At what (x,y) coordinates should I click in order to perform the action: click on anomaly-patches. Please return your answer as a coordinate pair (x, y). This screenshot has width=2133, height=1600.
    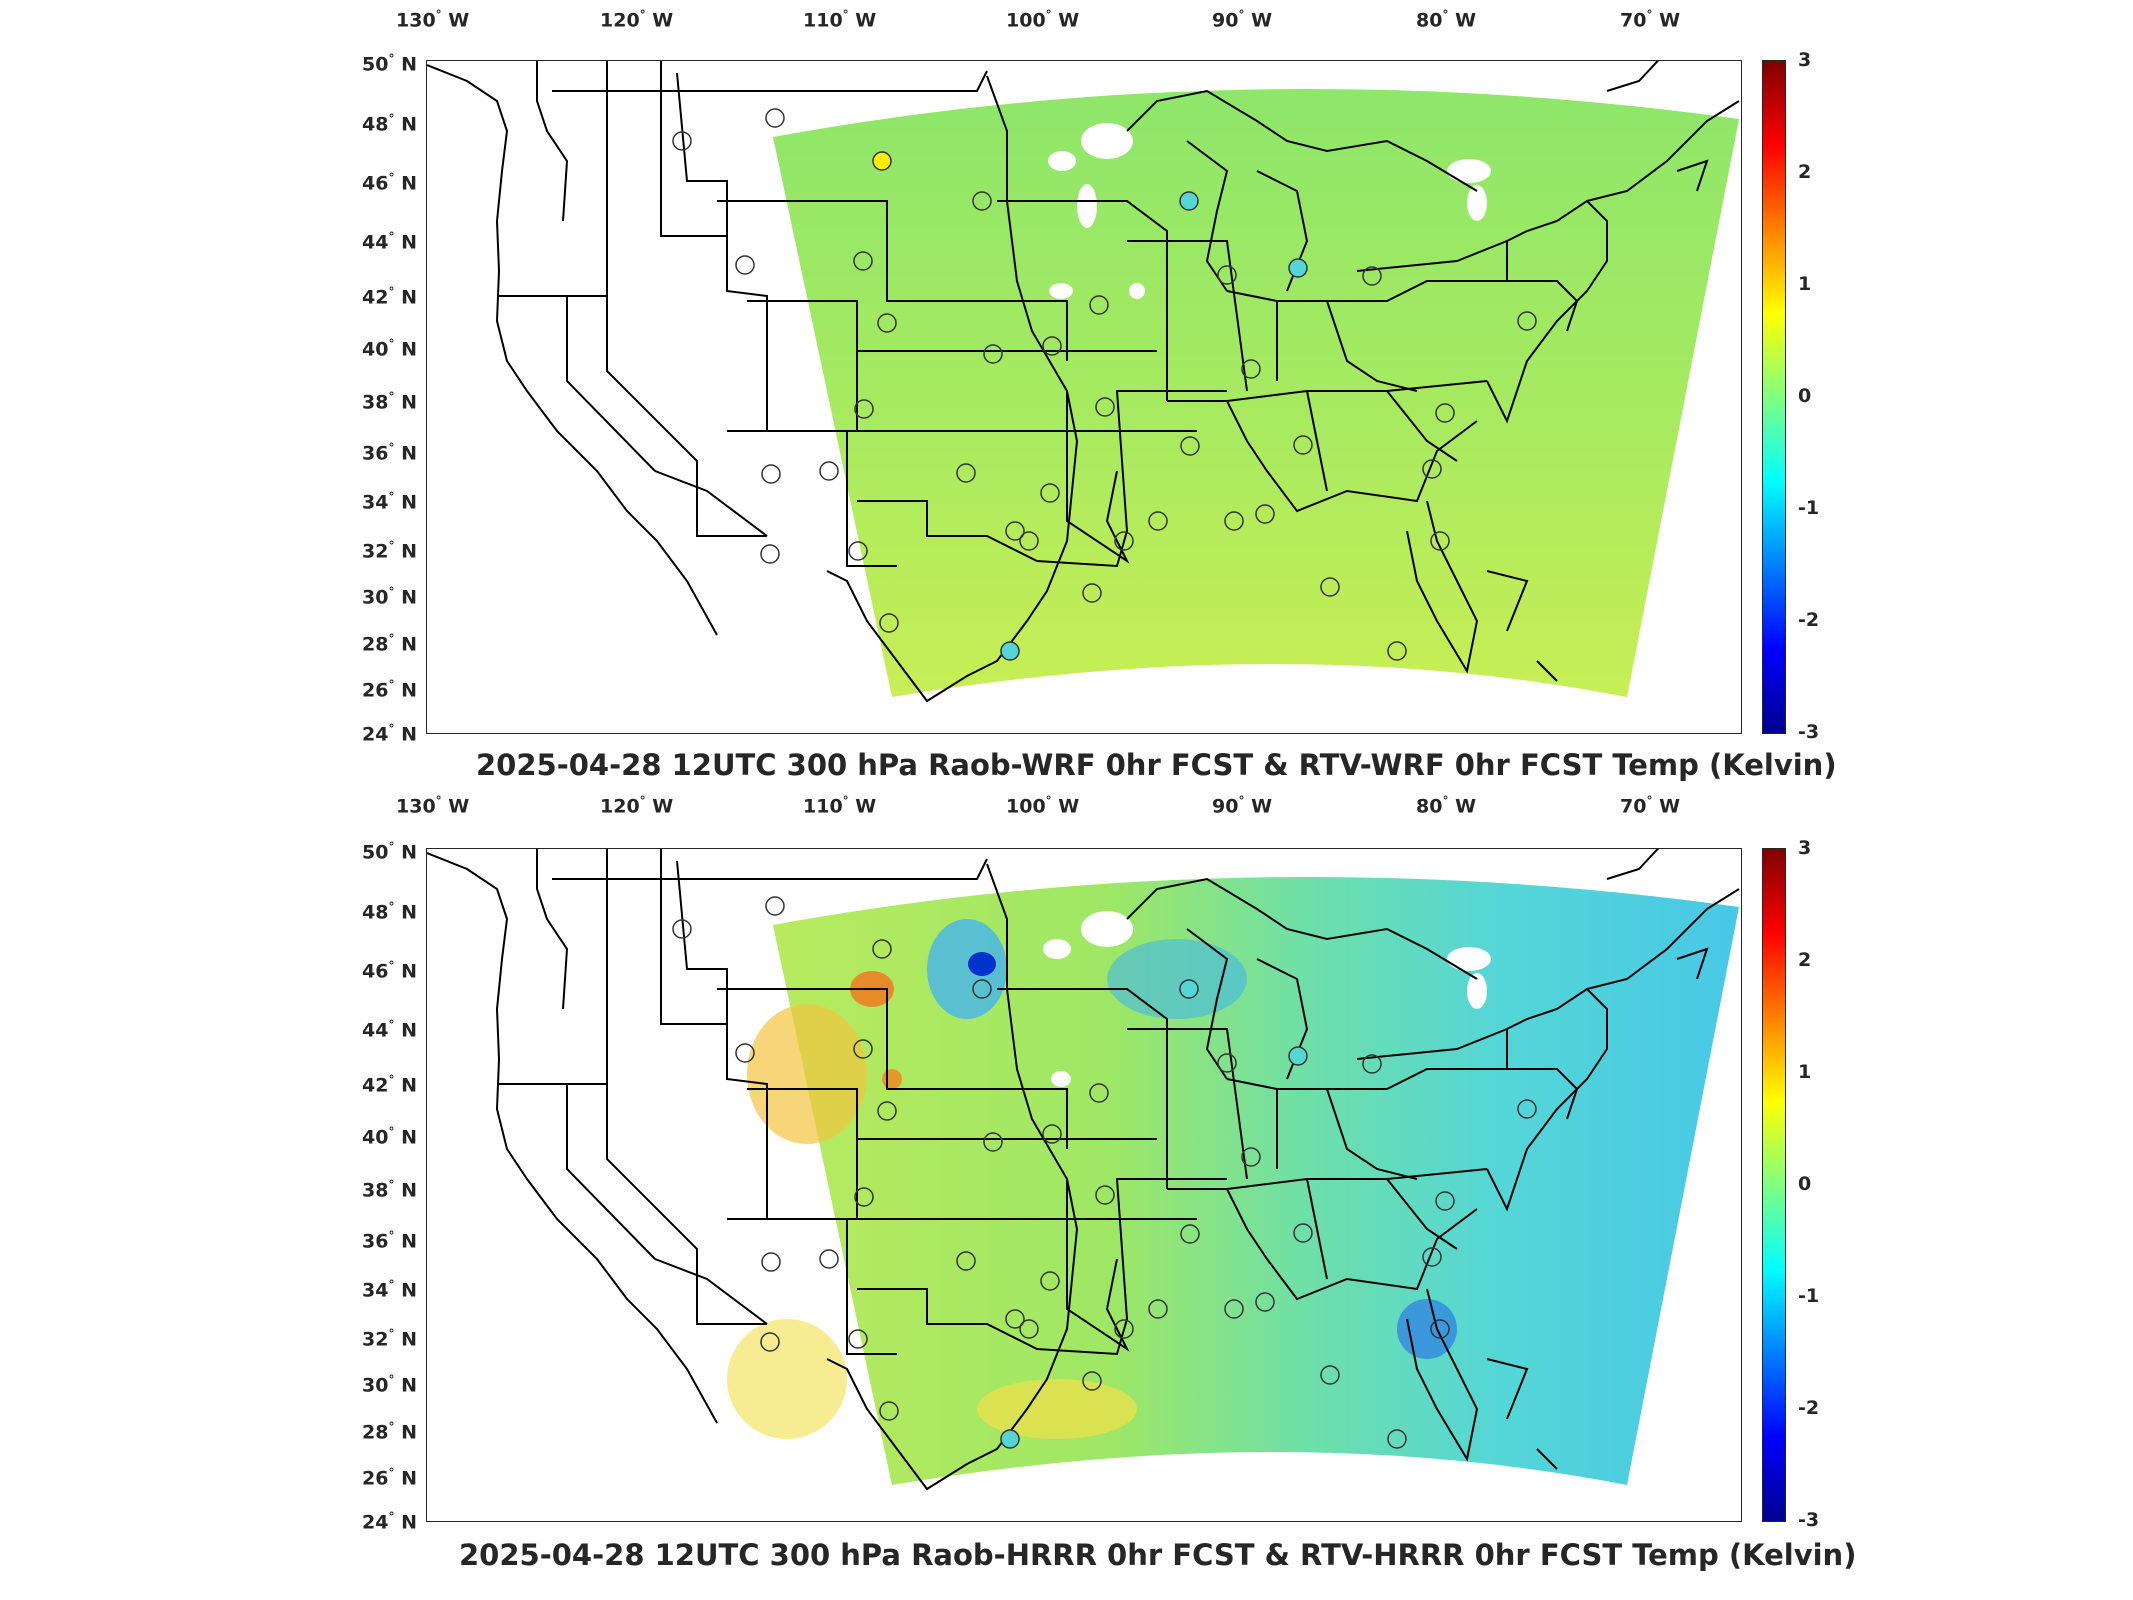
    Looking at the image, I should click on (1092, 1179).